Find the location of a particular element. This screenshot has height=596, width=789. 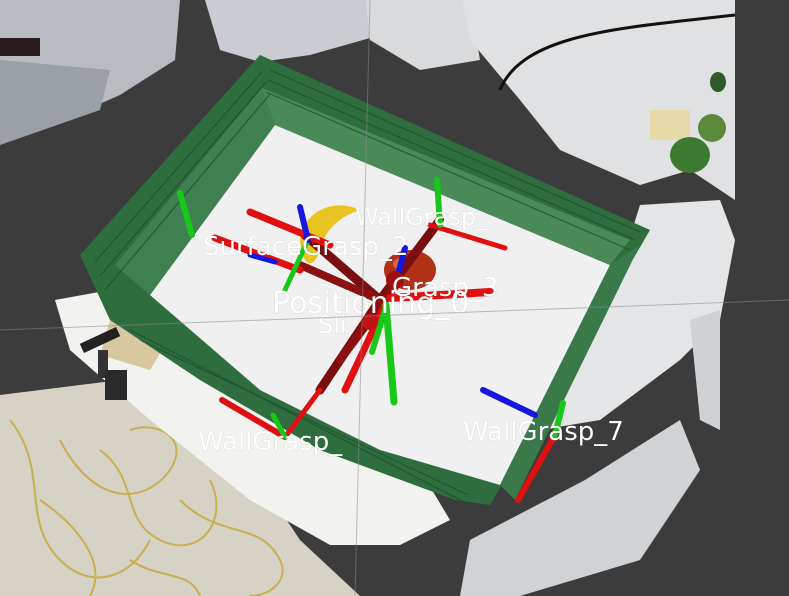

crate-inner-wall-back is located at coordinates (195, 191).